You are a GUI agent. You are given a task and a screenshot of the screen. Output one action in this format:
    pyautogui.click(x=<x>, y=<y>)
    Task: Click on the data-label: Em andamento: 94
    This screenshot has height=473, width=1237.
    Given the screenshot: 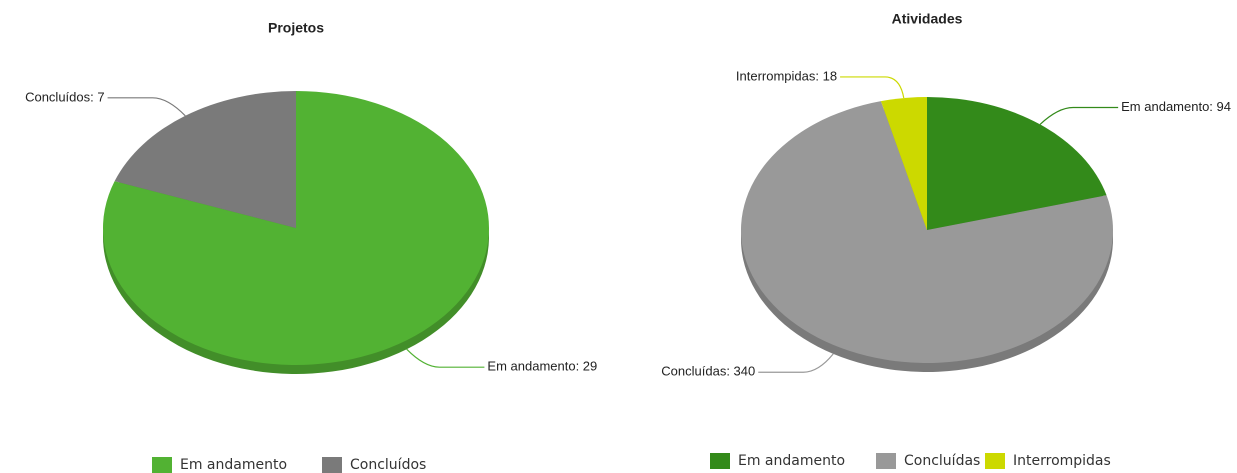 What is the action you would take?
    pyautogui.click(x=1176, y=106)
    